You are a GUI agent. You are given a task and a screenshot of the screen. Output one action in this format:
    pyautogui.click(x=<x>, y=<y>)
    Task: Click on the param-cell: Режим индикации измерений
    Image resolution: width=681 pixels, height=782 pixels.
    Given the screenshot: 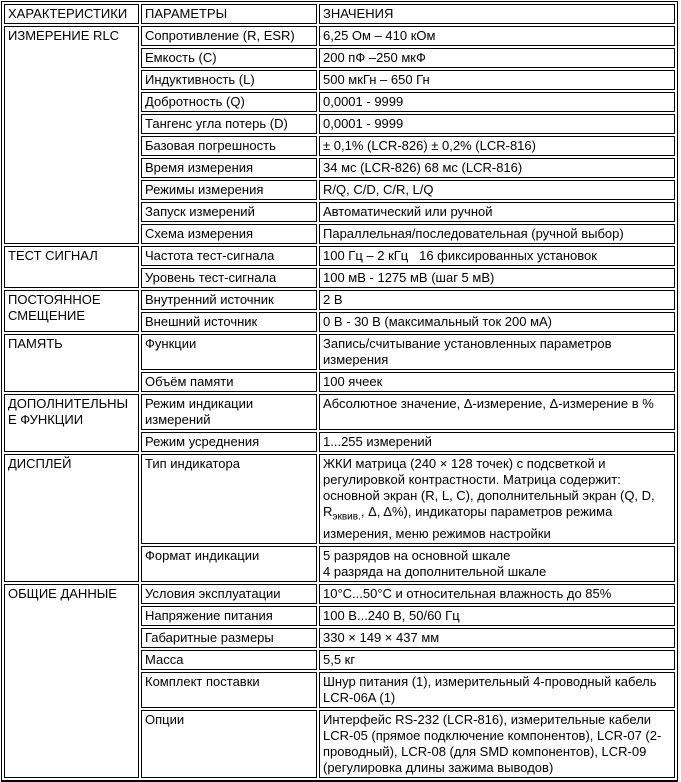 What is the action you would take?
    pyautogui.click(x=229, y=412)
    